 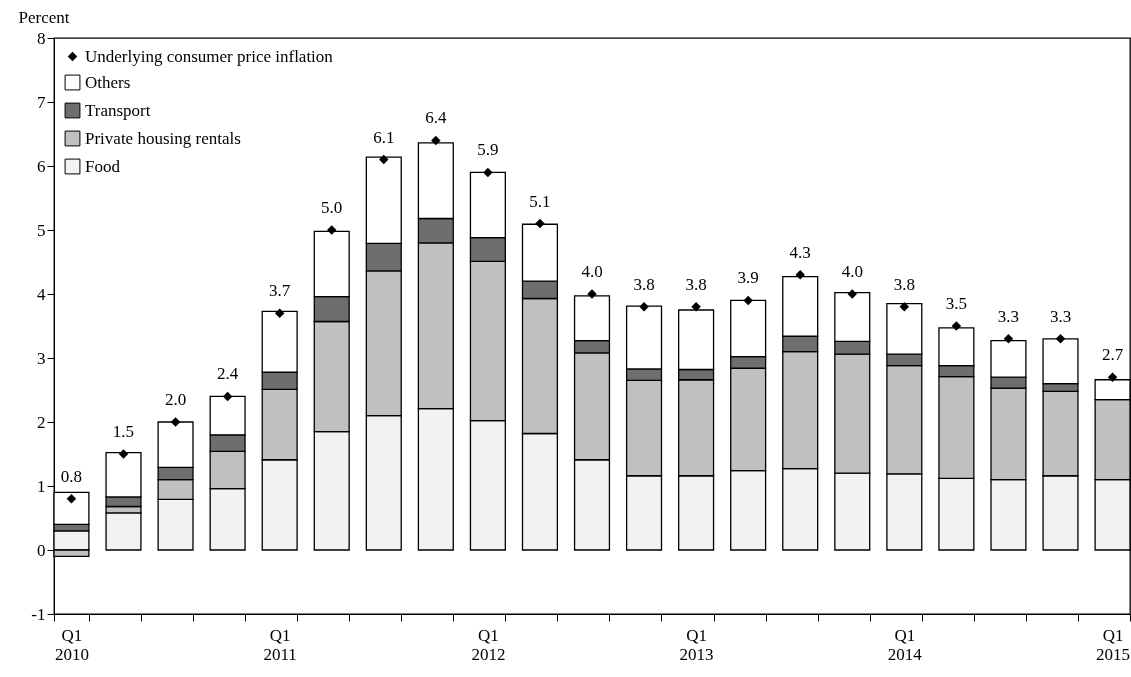 What do you see at coordinates (956, 303) in the screenshot?
I see `data-label: 3.5` at bounding box center [956, 303].